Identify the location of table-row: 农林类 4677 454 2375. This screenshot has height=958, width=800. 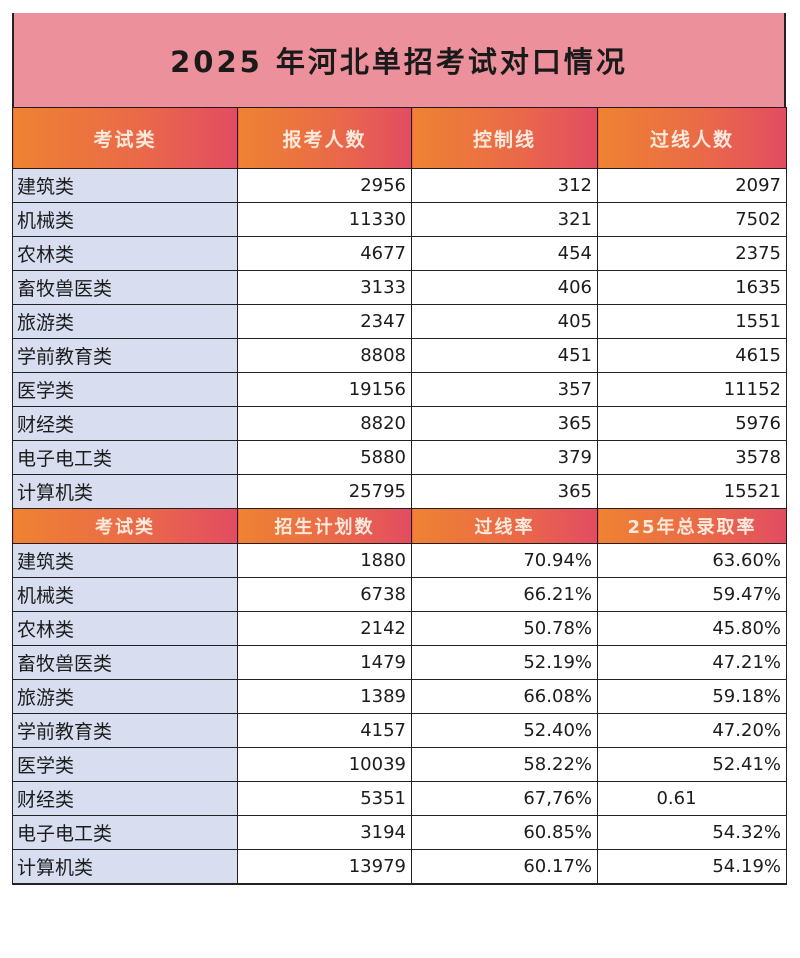
(399, 253).